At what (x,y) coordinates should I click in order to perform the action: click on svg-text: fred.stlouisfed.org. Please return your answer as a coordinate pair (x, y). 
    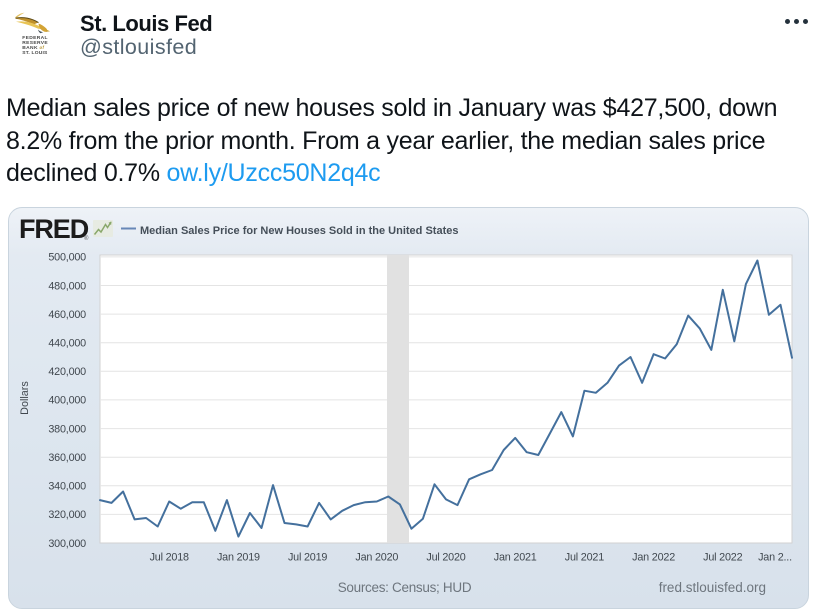
    Looking at the image, I should click on (712, 587).